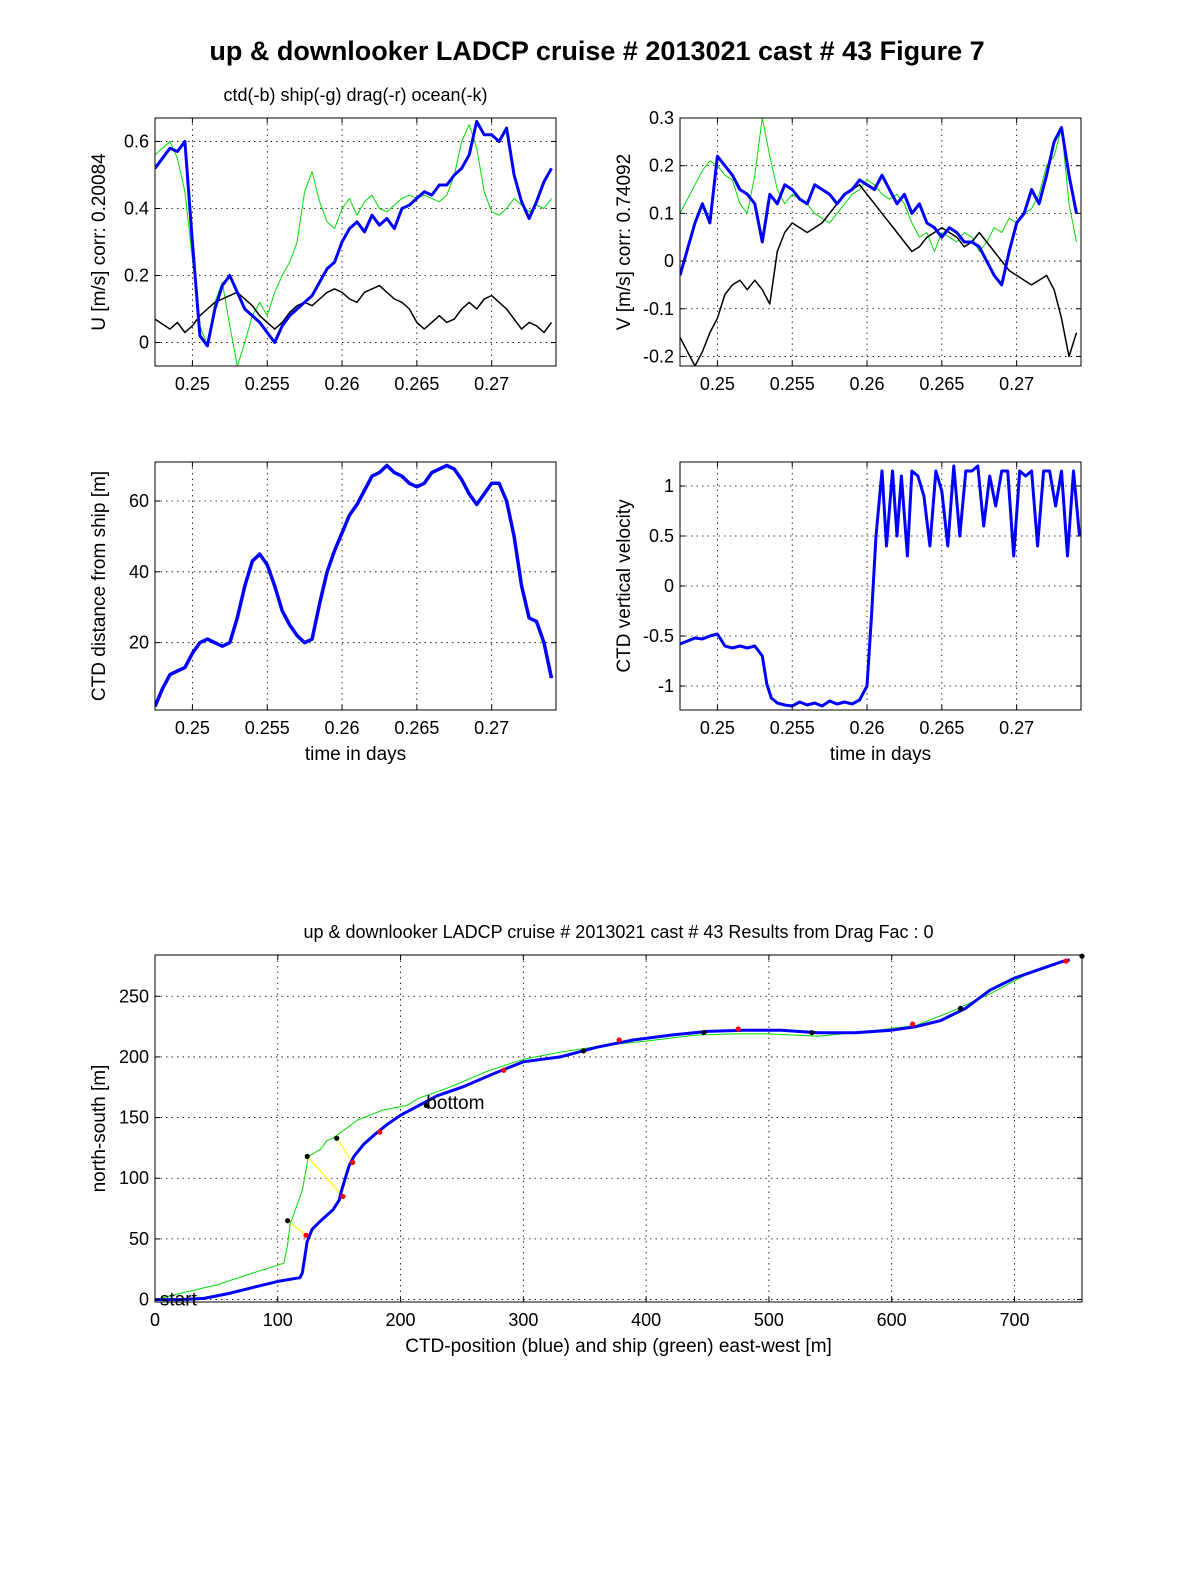  I want to click on chart-5-x-tick-label: 200, so click(401, 1320).